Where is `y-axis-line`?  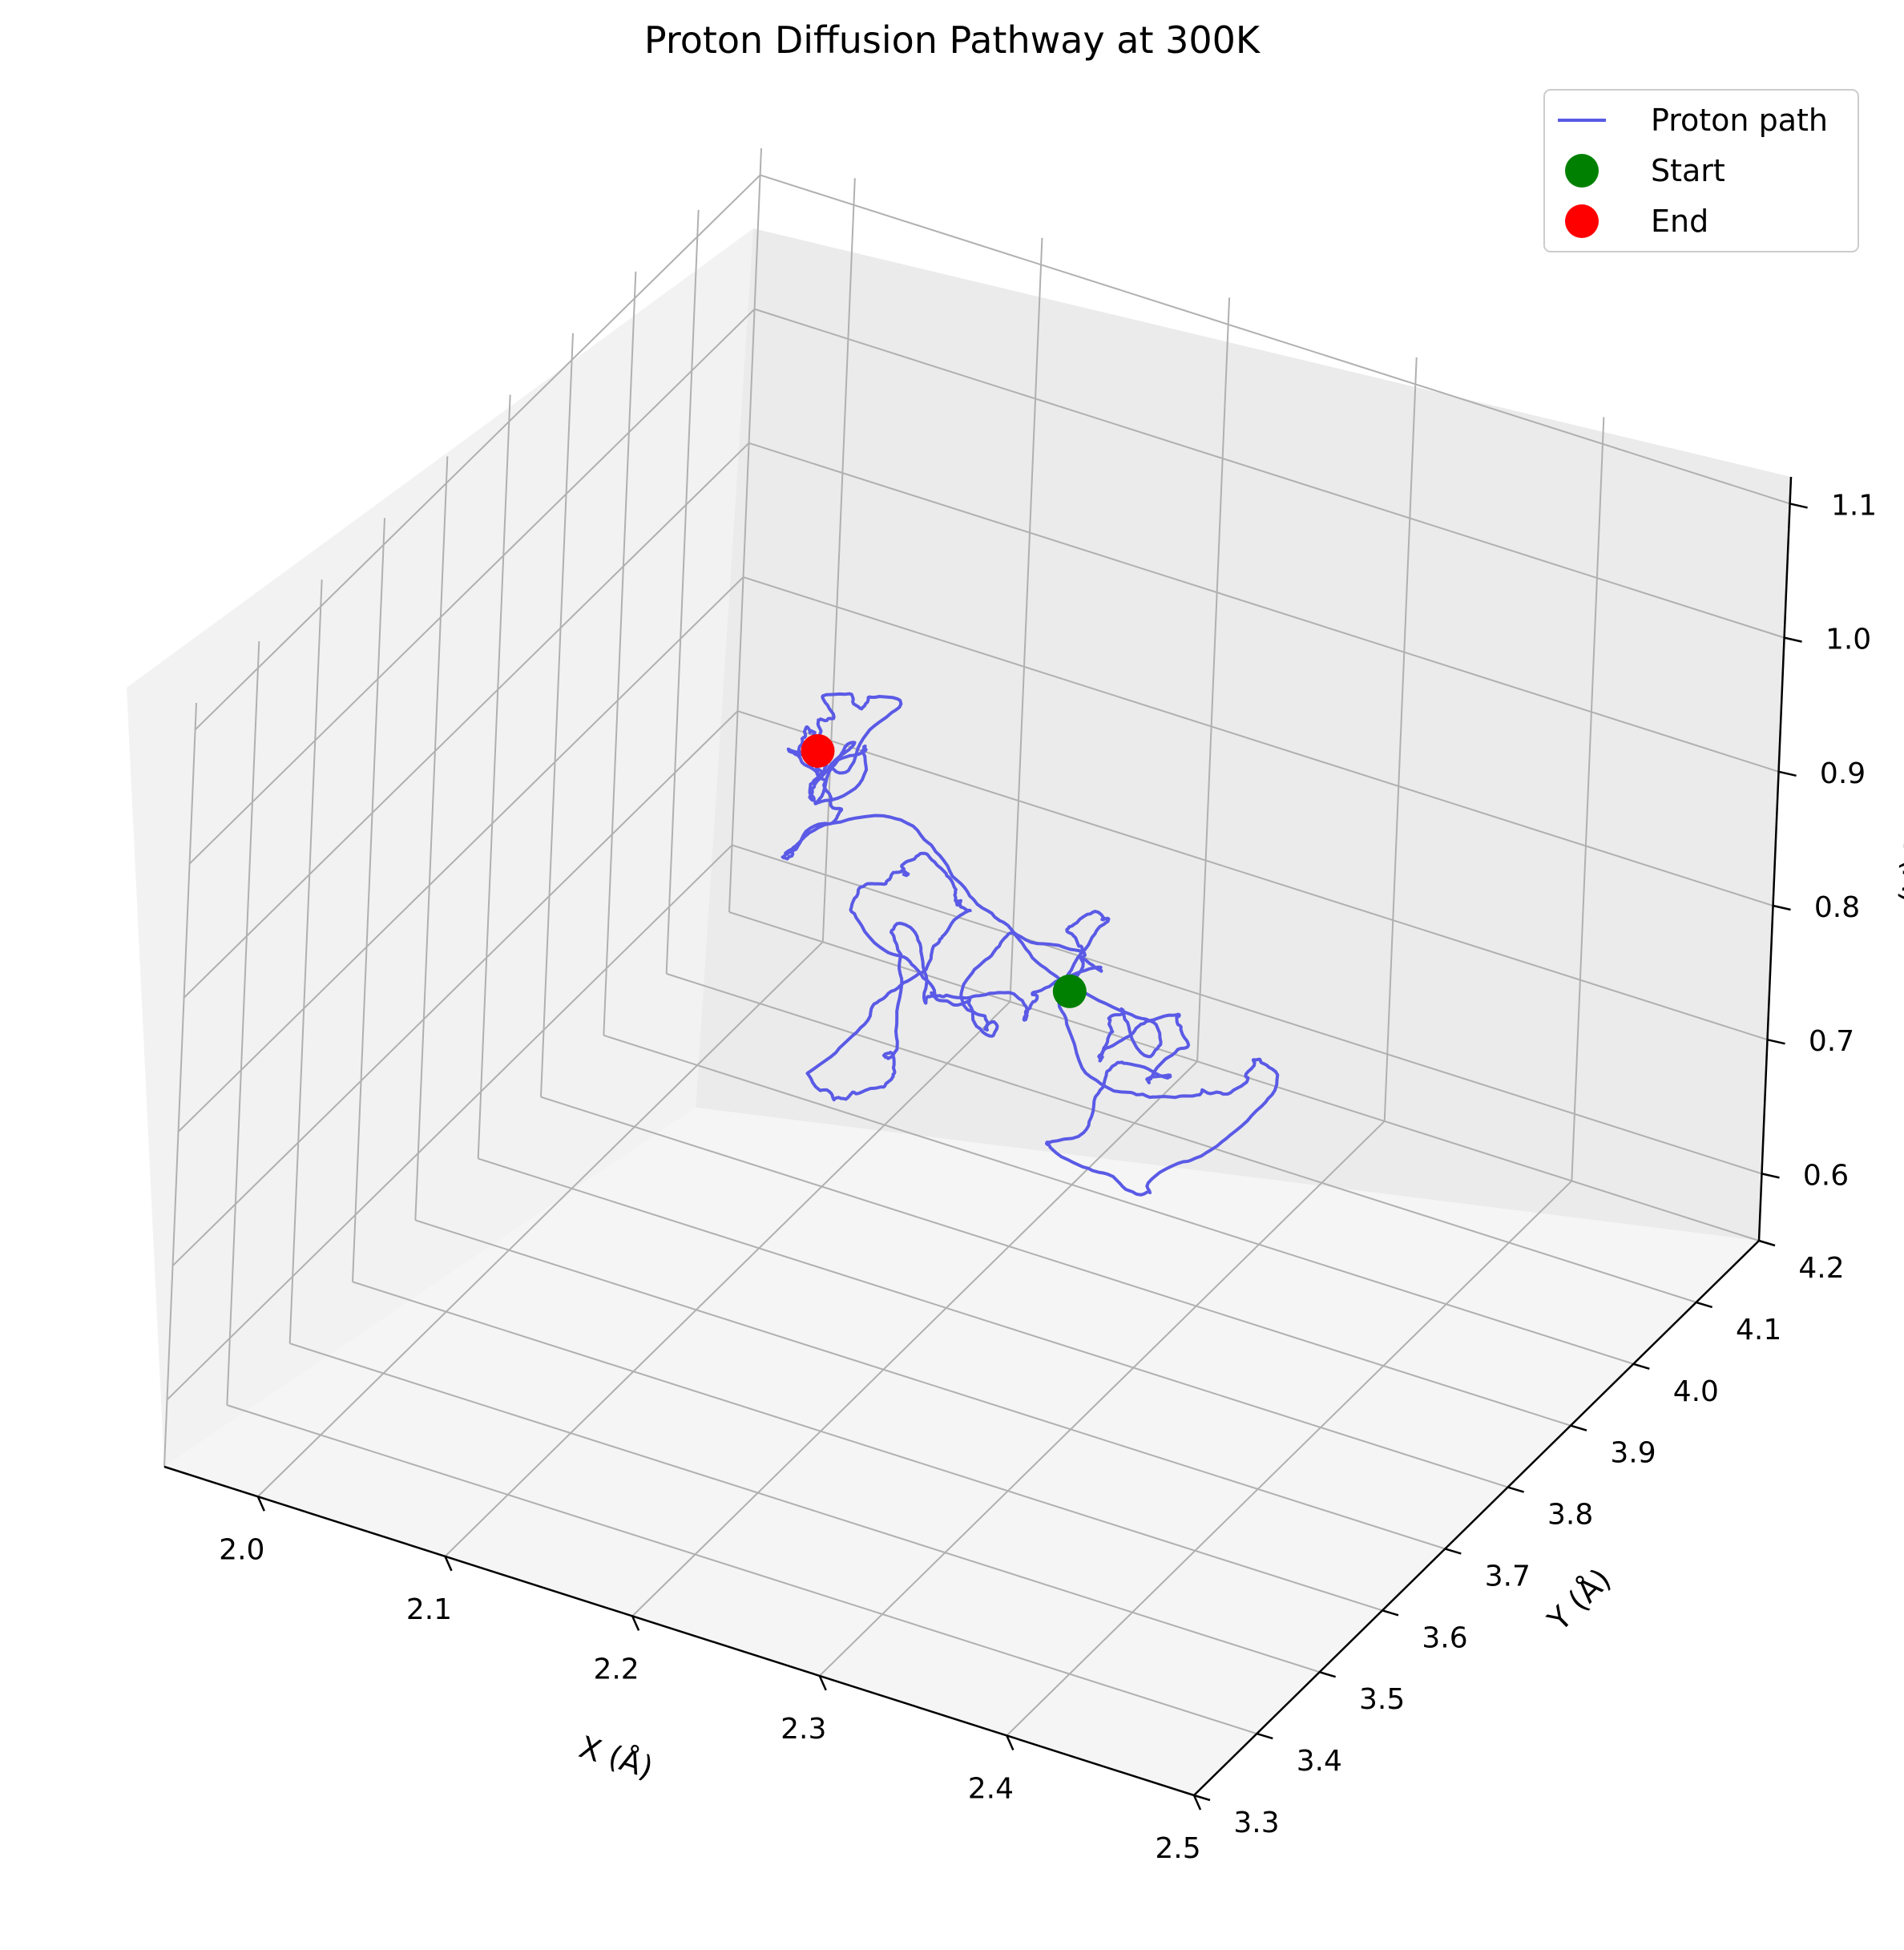
y-axis-line is located at coordinates (1476, 1518).